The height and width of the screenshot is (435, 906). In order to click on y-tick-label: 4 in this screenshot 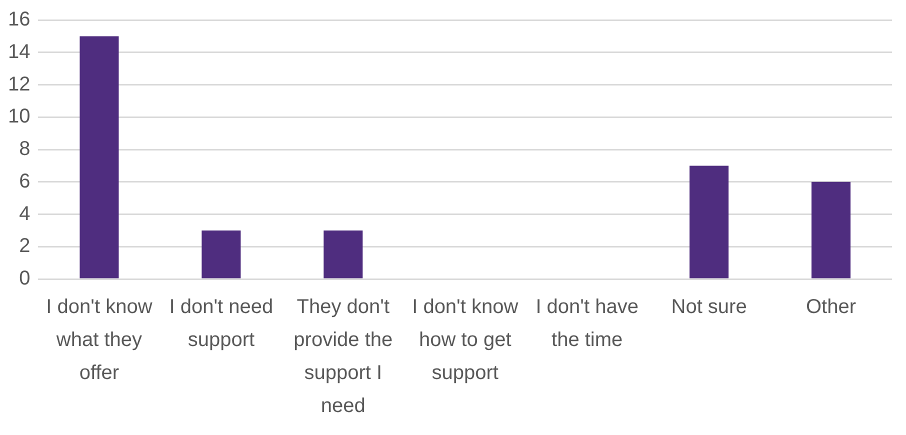, I will do `click(24, 213)`.